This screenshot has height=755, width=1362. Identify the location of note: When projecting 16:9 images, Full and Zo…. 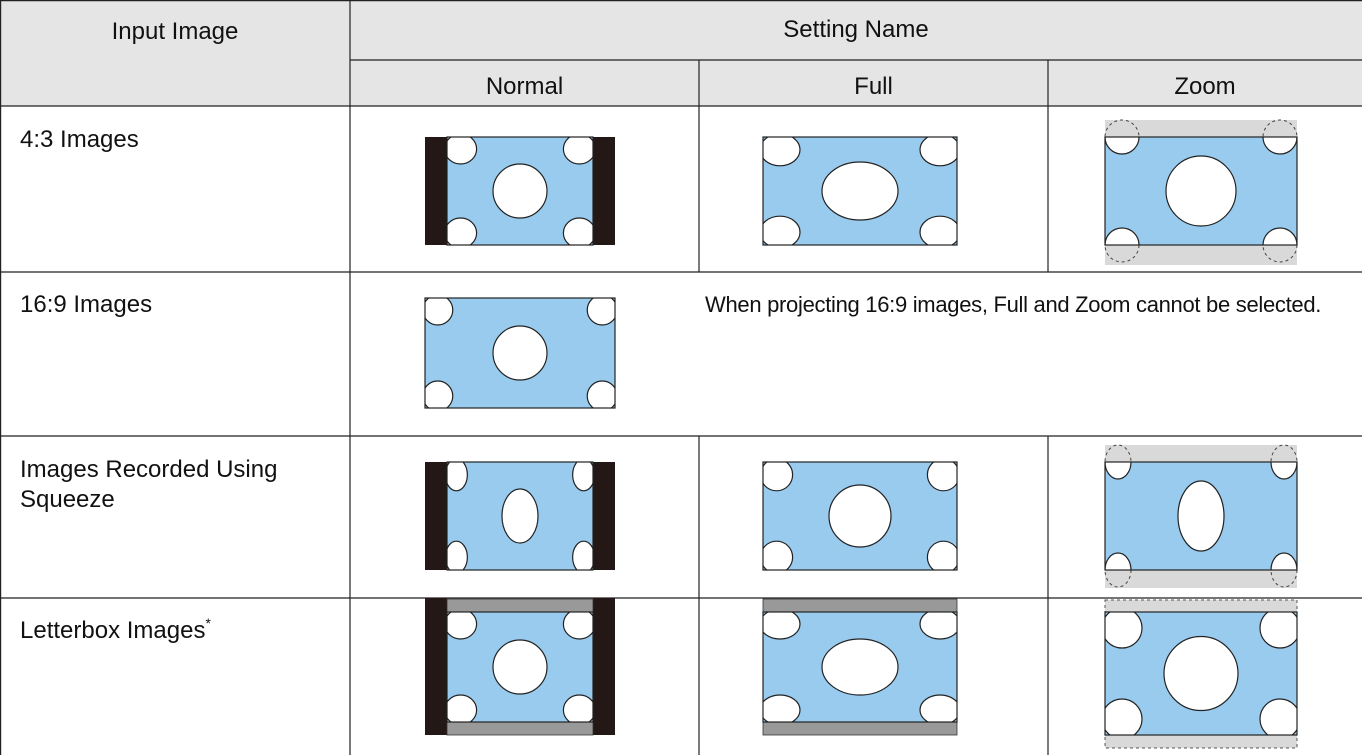
(1013, 304).